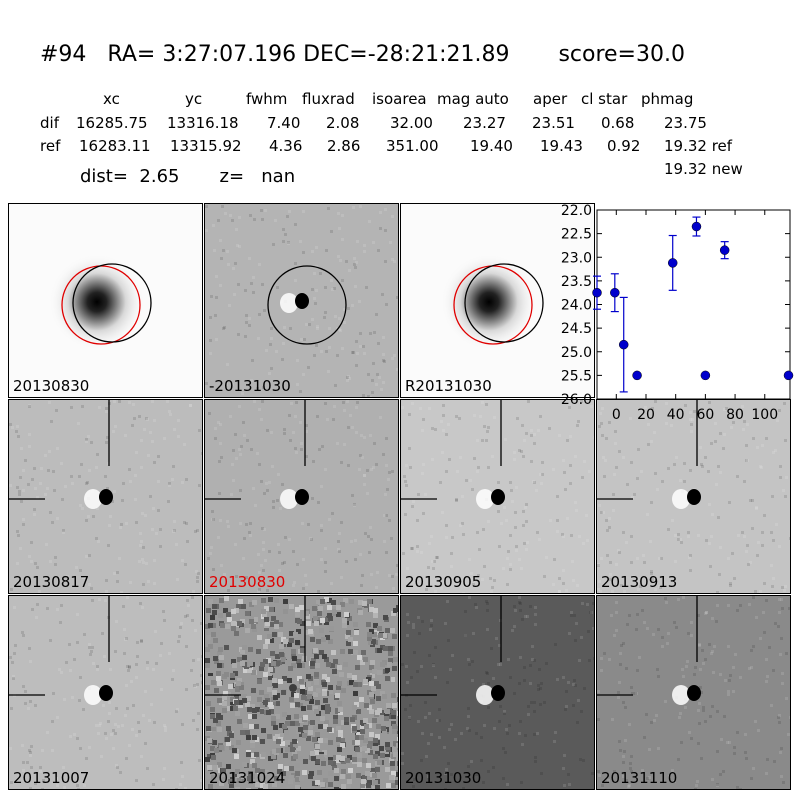 The width and height of the screenshot is (800, 800). What do you see at coordinates (576, 329) in the screenshot?
I see `y-tick-label: 24.5` at bounding box center [576, 329].